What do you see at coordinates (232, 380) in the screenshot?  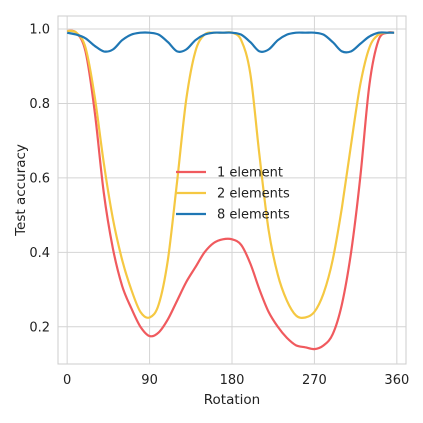 I see `x-tick-label: 180` at bounding box center [232, 380].